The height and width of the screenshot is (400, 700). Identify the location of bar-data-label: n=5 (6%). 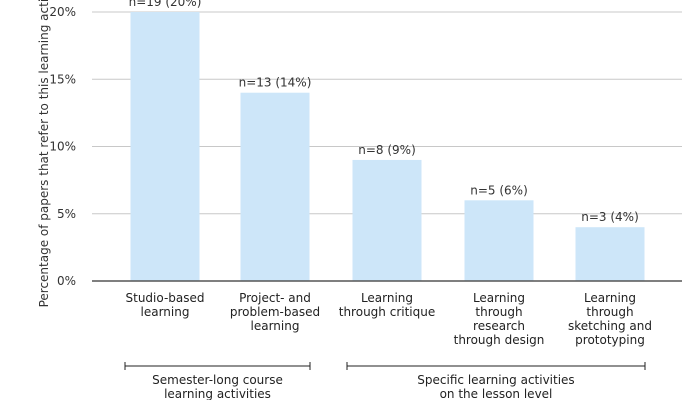
(499, 190).